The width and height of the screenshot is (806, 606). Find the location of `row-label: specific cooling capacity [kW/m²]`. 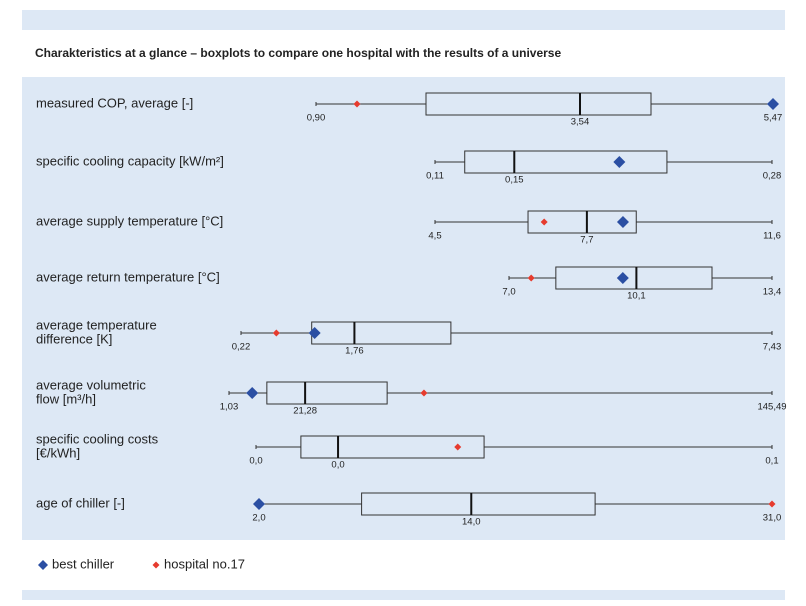

row-label: specific cooling capacity [kW/m²] is located at coordinates (130, 160).